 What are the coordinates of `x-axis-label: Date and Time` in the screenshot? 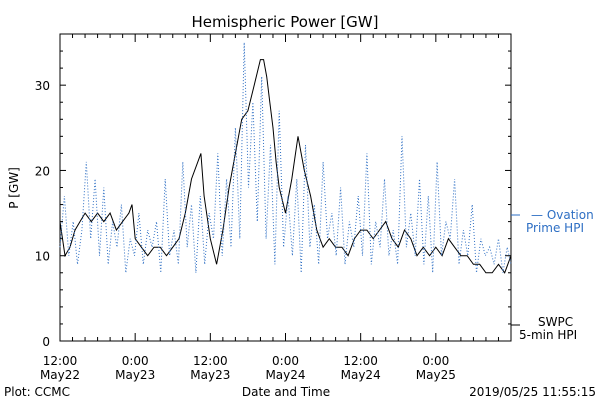 It's located at (286, 392).